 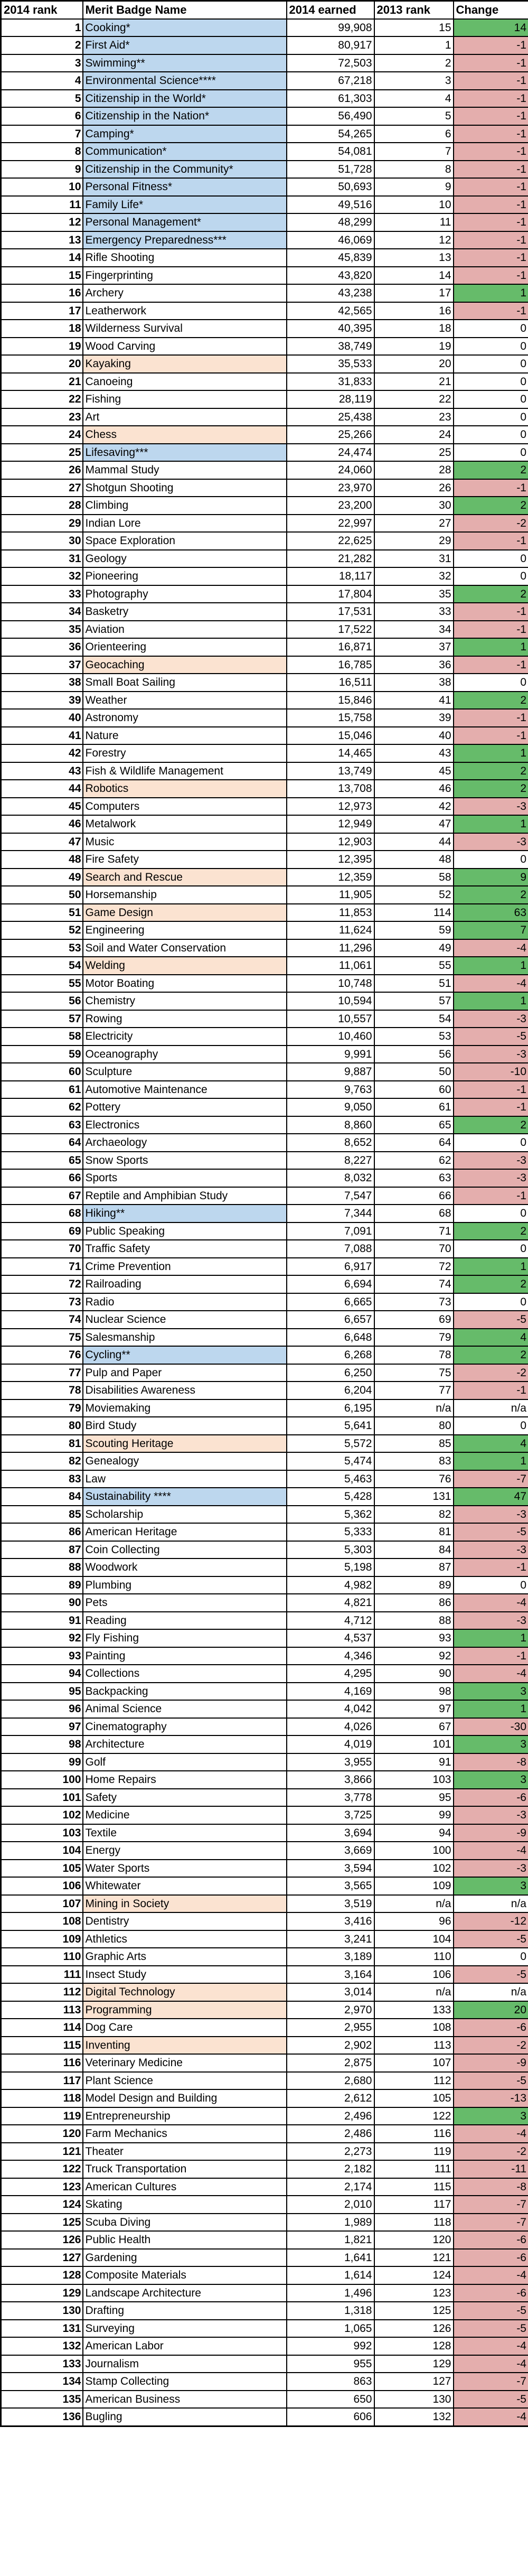 What do you see at coordinates (331, 2027) in the screenshot?
I see `earned-2014-cell: 2,955` at bounding box center [331, 2027].